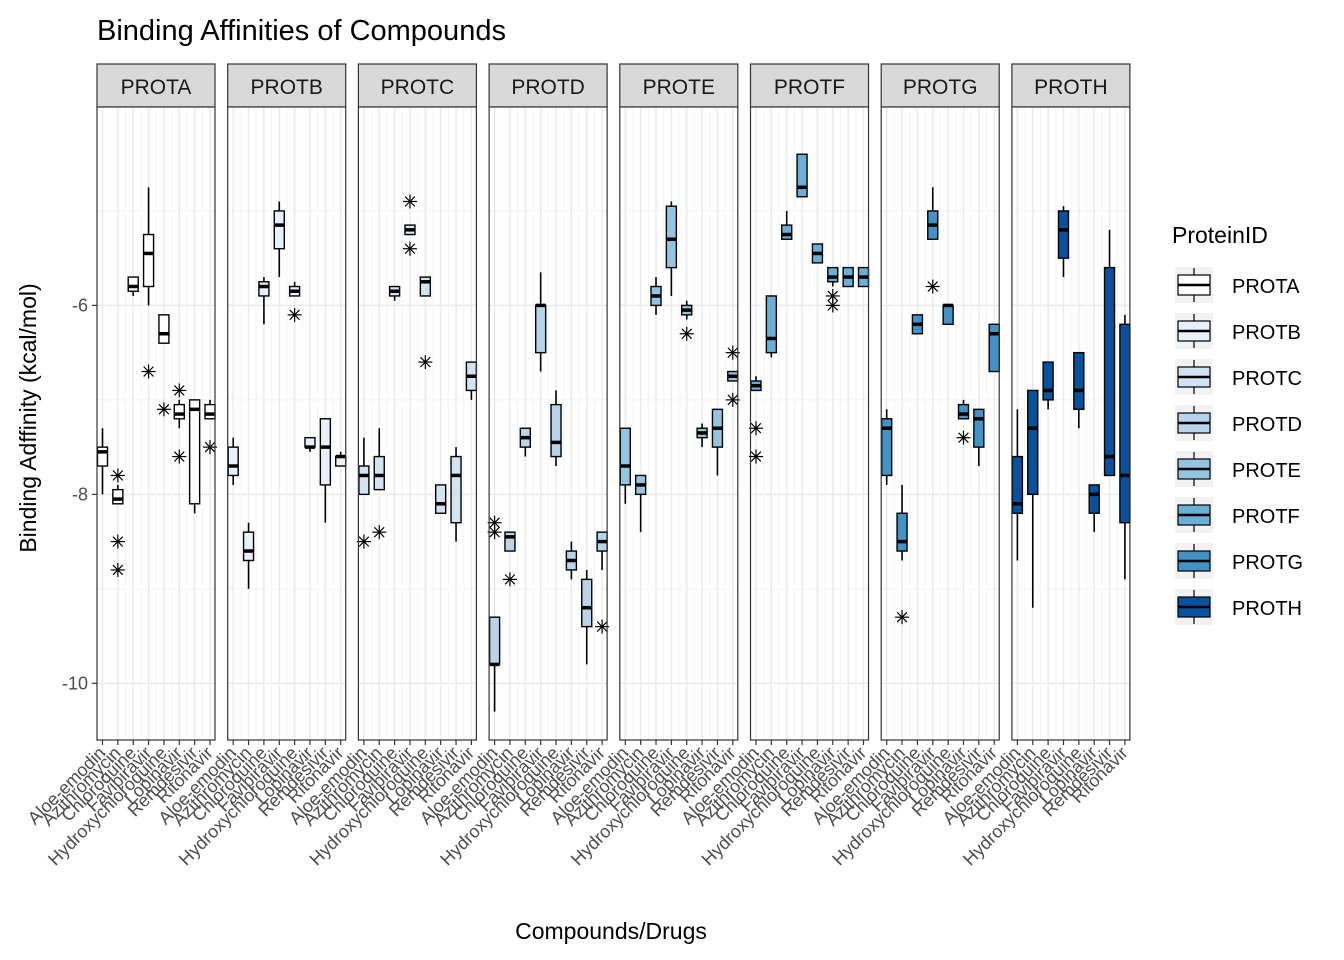 The width and height of the screenshot is (1344, 960). Describe the element at coordinates (79, 494) in the screenshot. I see `y-axis: -10 -8 -6` at that location.